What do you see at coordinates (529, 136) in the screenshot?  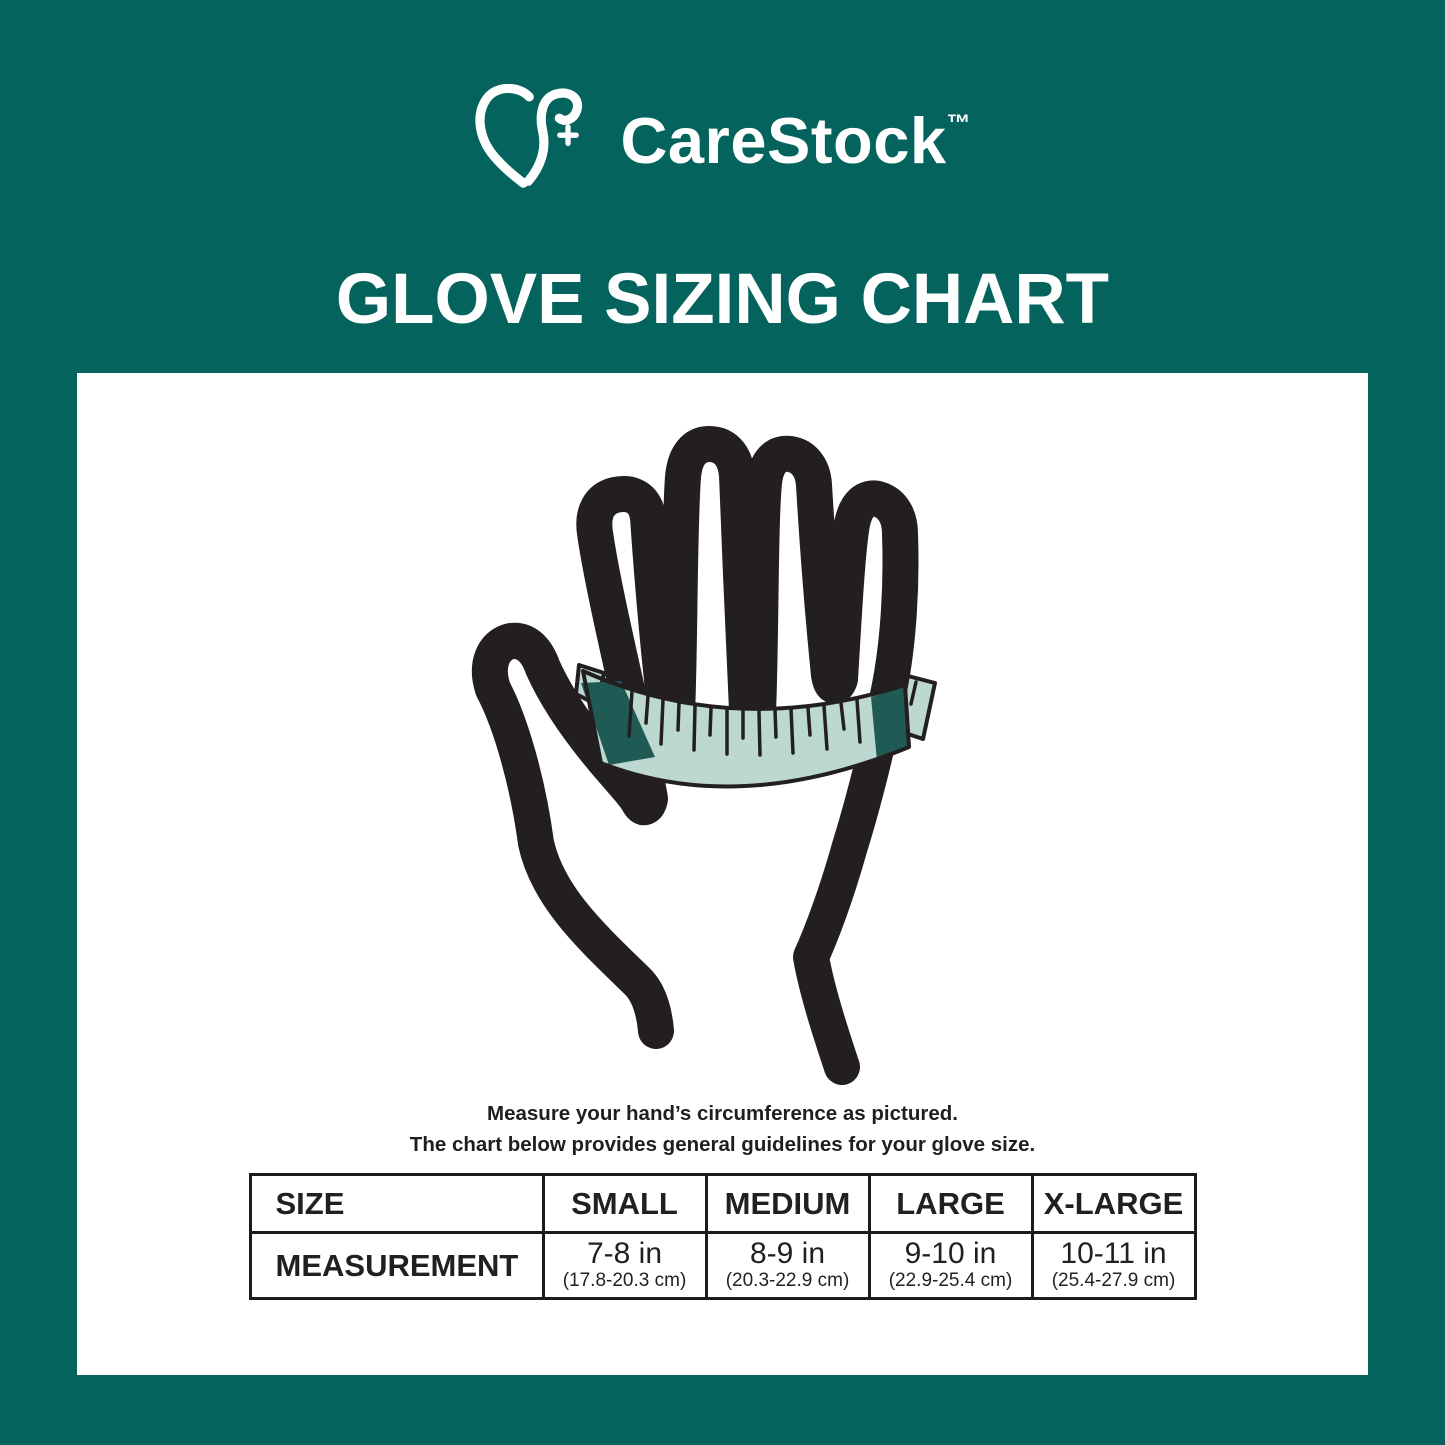 I see `heart-plus-icon` at bounding box center [529, 136].